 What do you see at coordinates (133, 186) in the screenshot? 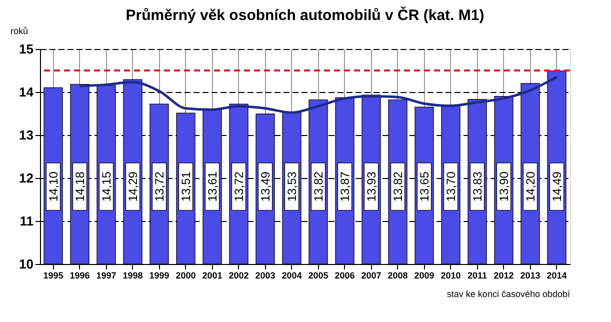
I see `data-label: 14,29` at bounding box center [133, 186].